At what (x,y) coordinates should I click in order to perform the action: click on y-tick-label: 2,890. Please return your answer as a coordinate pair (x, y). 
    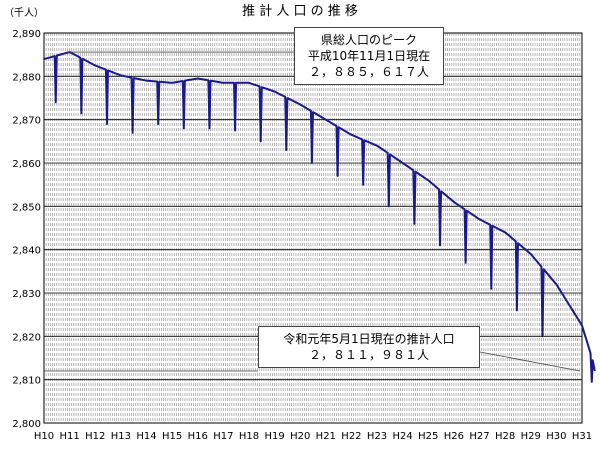
    Looking at the image, I should click on (26, 34).